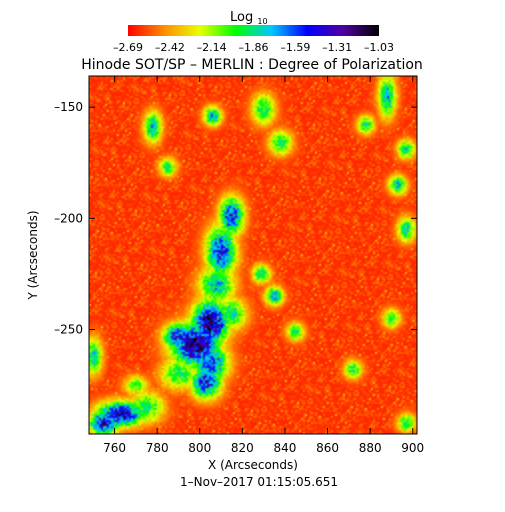 The height and width of the screenshot is (512, 505). What do you see at coordinates (33, 255) in the screenshot?
I see `y-axis-label: Y (Arcseconds)` at bounding box center [33, 255].